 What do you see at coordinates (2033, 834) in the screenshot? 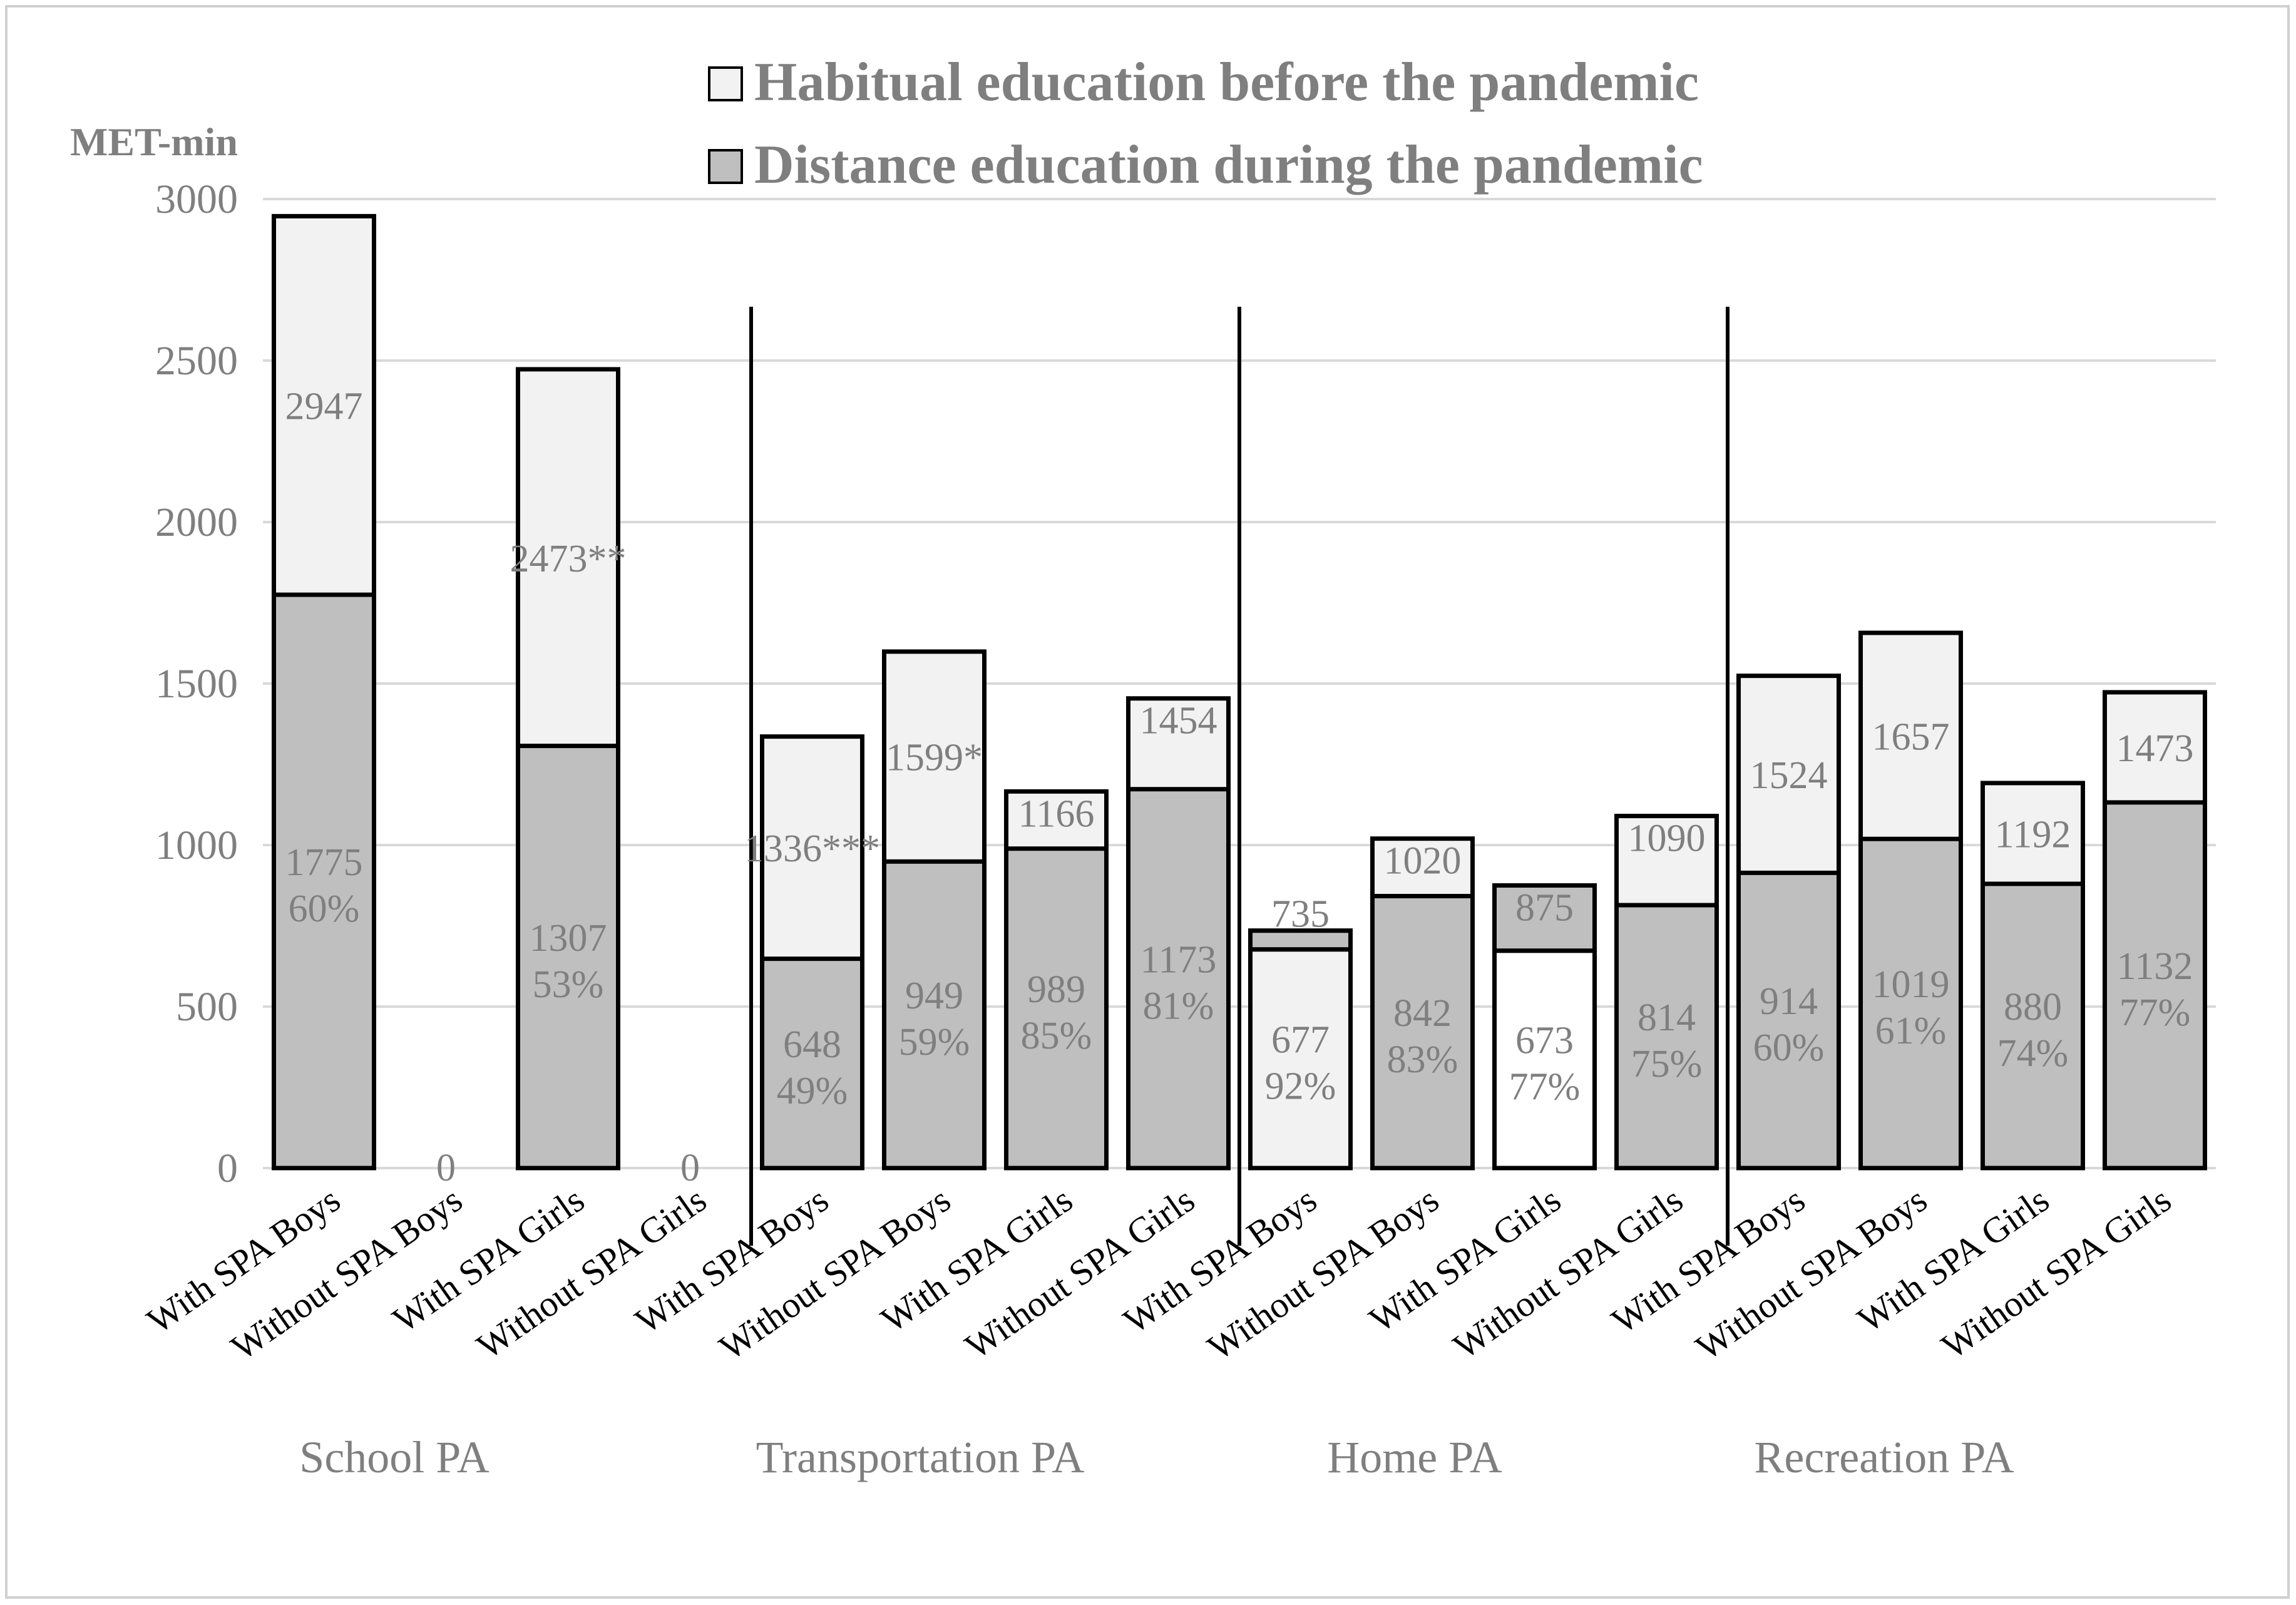
I see `data-label-habitual-14: 1192` at bounding box center [2033, 834].